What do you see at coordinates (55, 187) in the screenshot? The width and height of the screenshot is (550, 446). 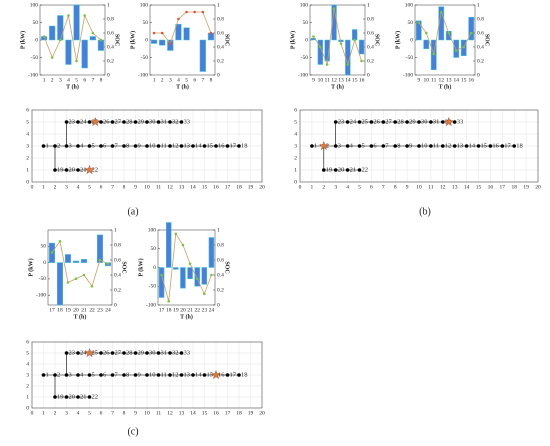 I see `x-tick-label: 2` at bounding box center [55, 187].